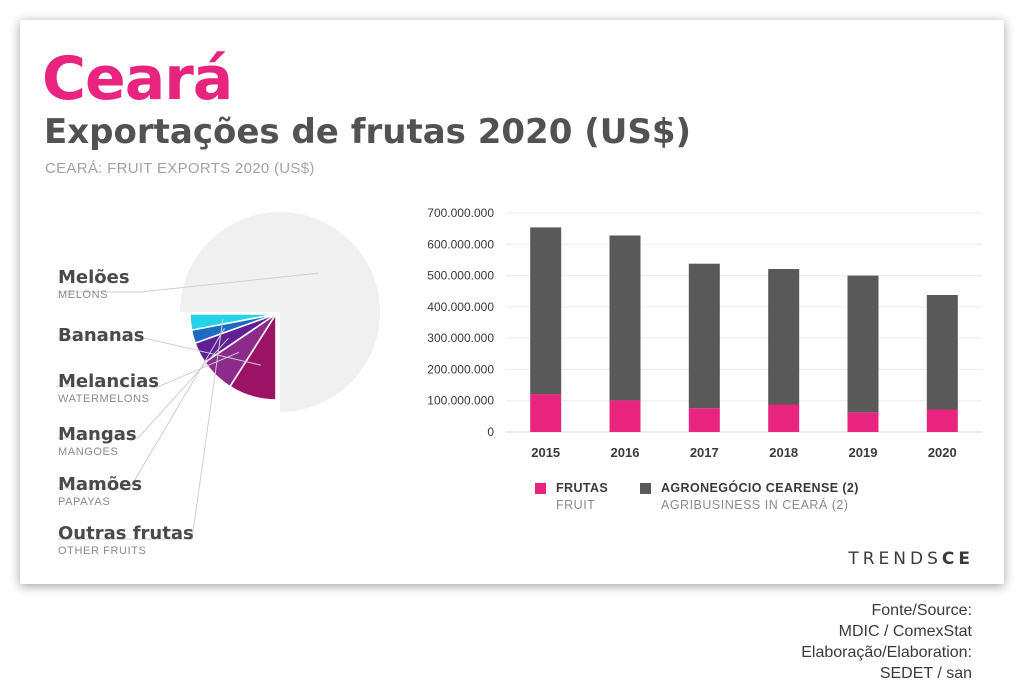 The height and width of the screenshot is (697, 1024). What do you see at coordinates (490, 432) in the screenshot?
I see `y-tick-label: 0` at bounding box center [490, 432].